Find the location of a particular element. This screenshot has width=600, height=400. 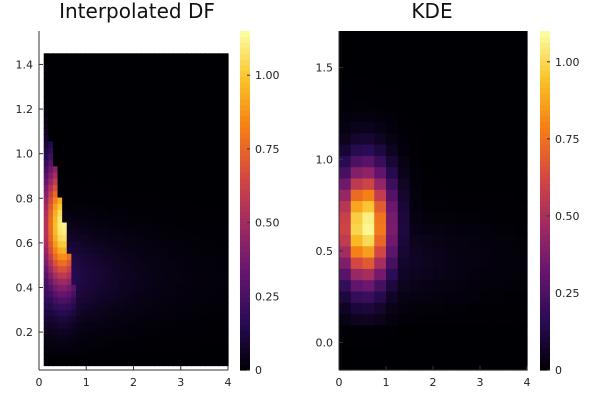

colorbar-tick-label: 0.50 is located at coordinates (567, 216).